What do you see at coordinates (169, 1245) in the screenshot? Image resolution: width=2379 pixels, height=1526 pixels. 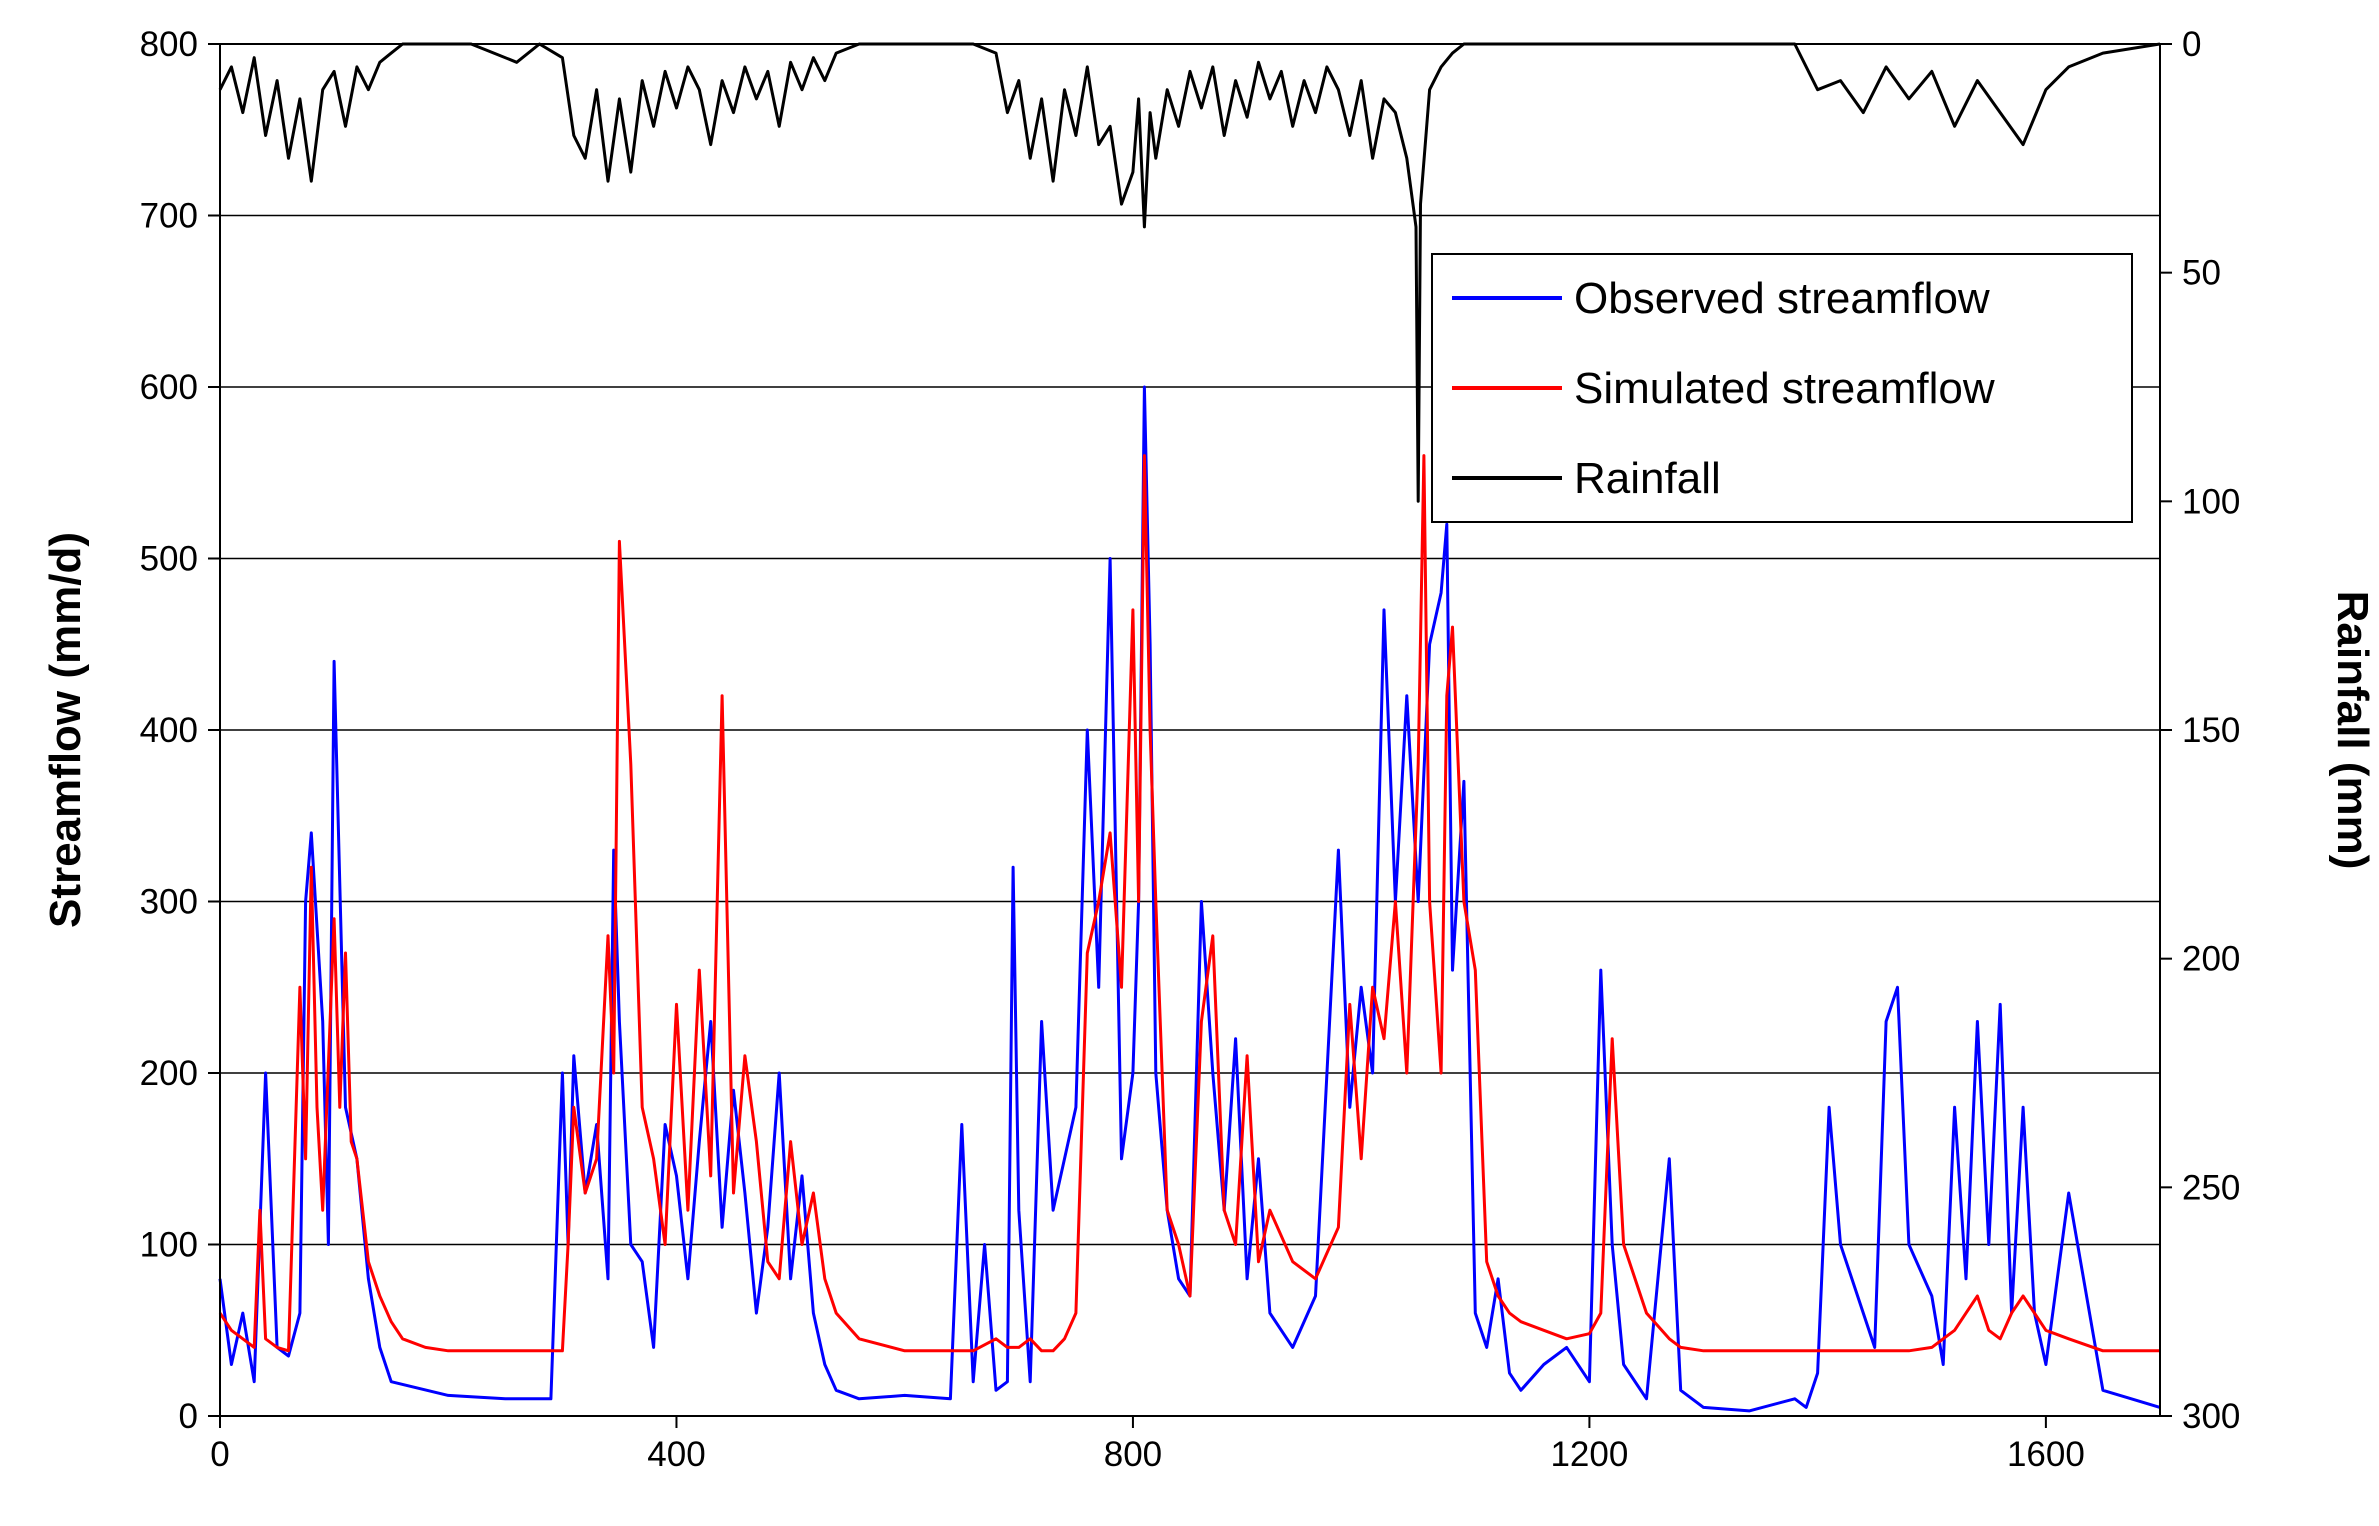 I see `y-tick-label-100: 100` at bounding box center [169, 1245].